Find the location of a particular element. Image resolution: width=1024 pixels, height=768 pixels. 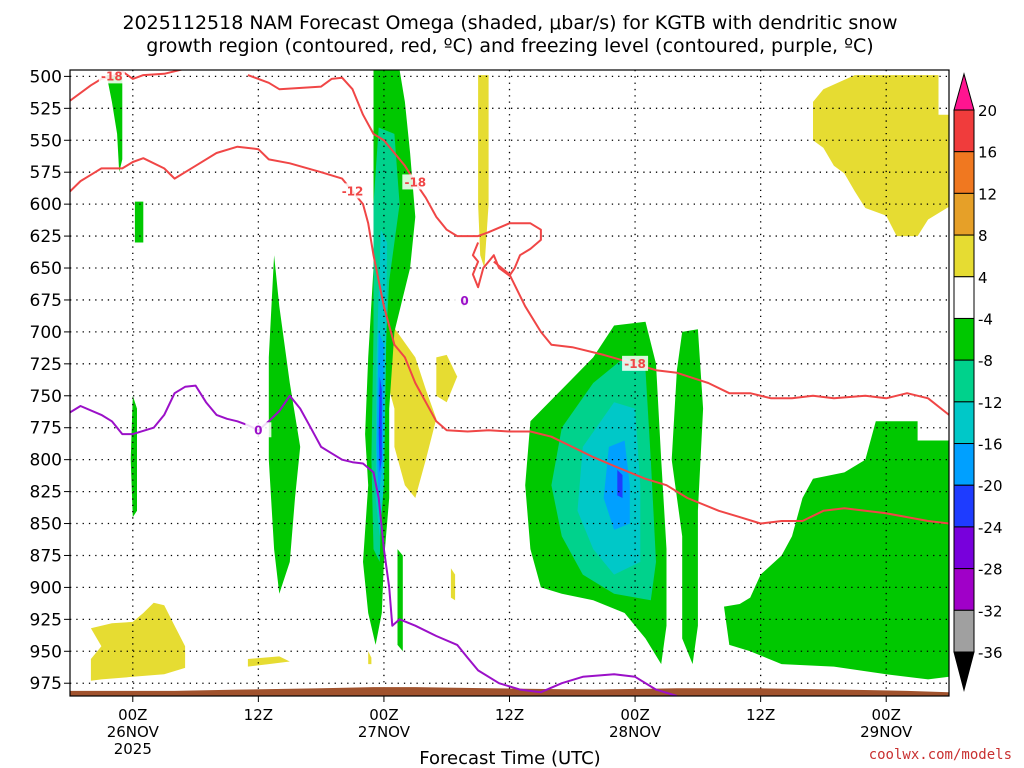

colorbar-label-11: -28 is located at coordinates (990, 570).